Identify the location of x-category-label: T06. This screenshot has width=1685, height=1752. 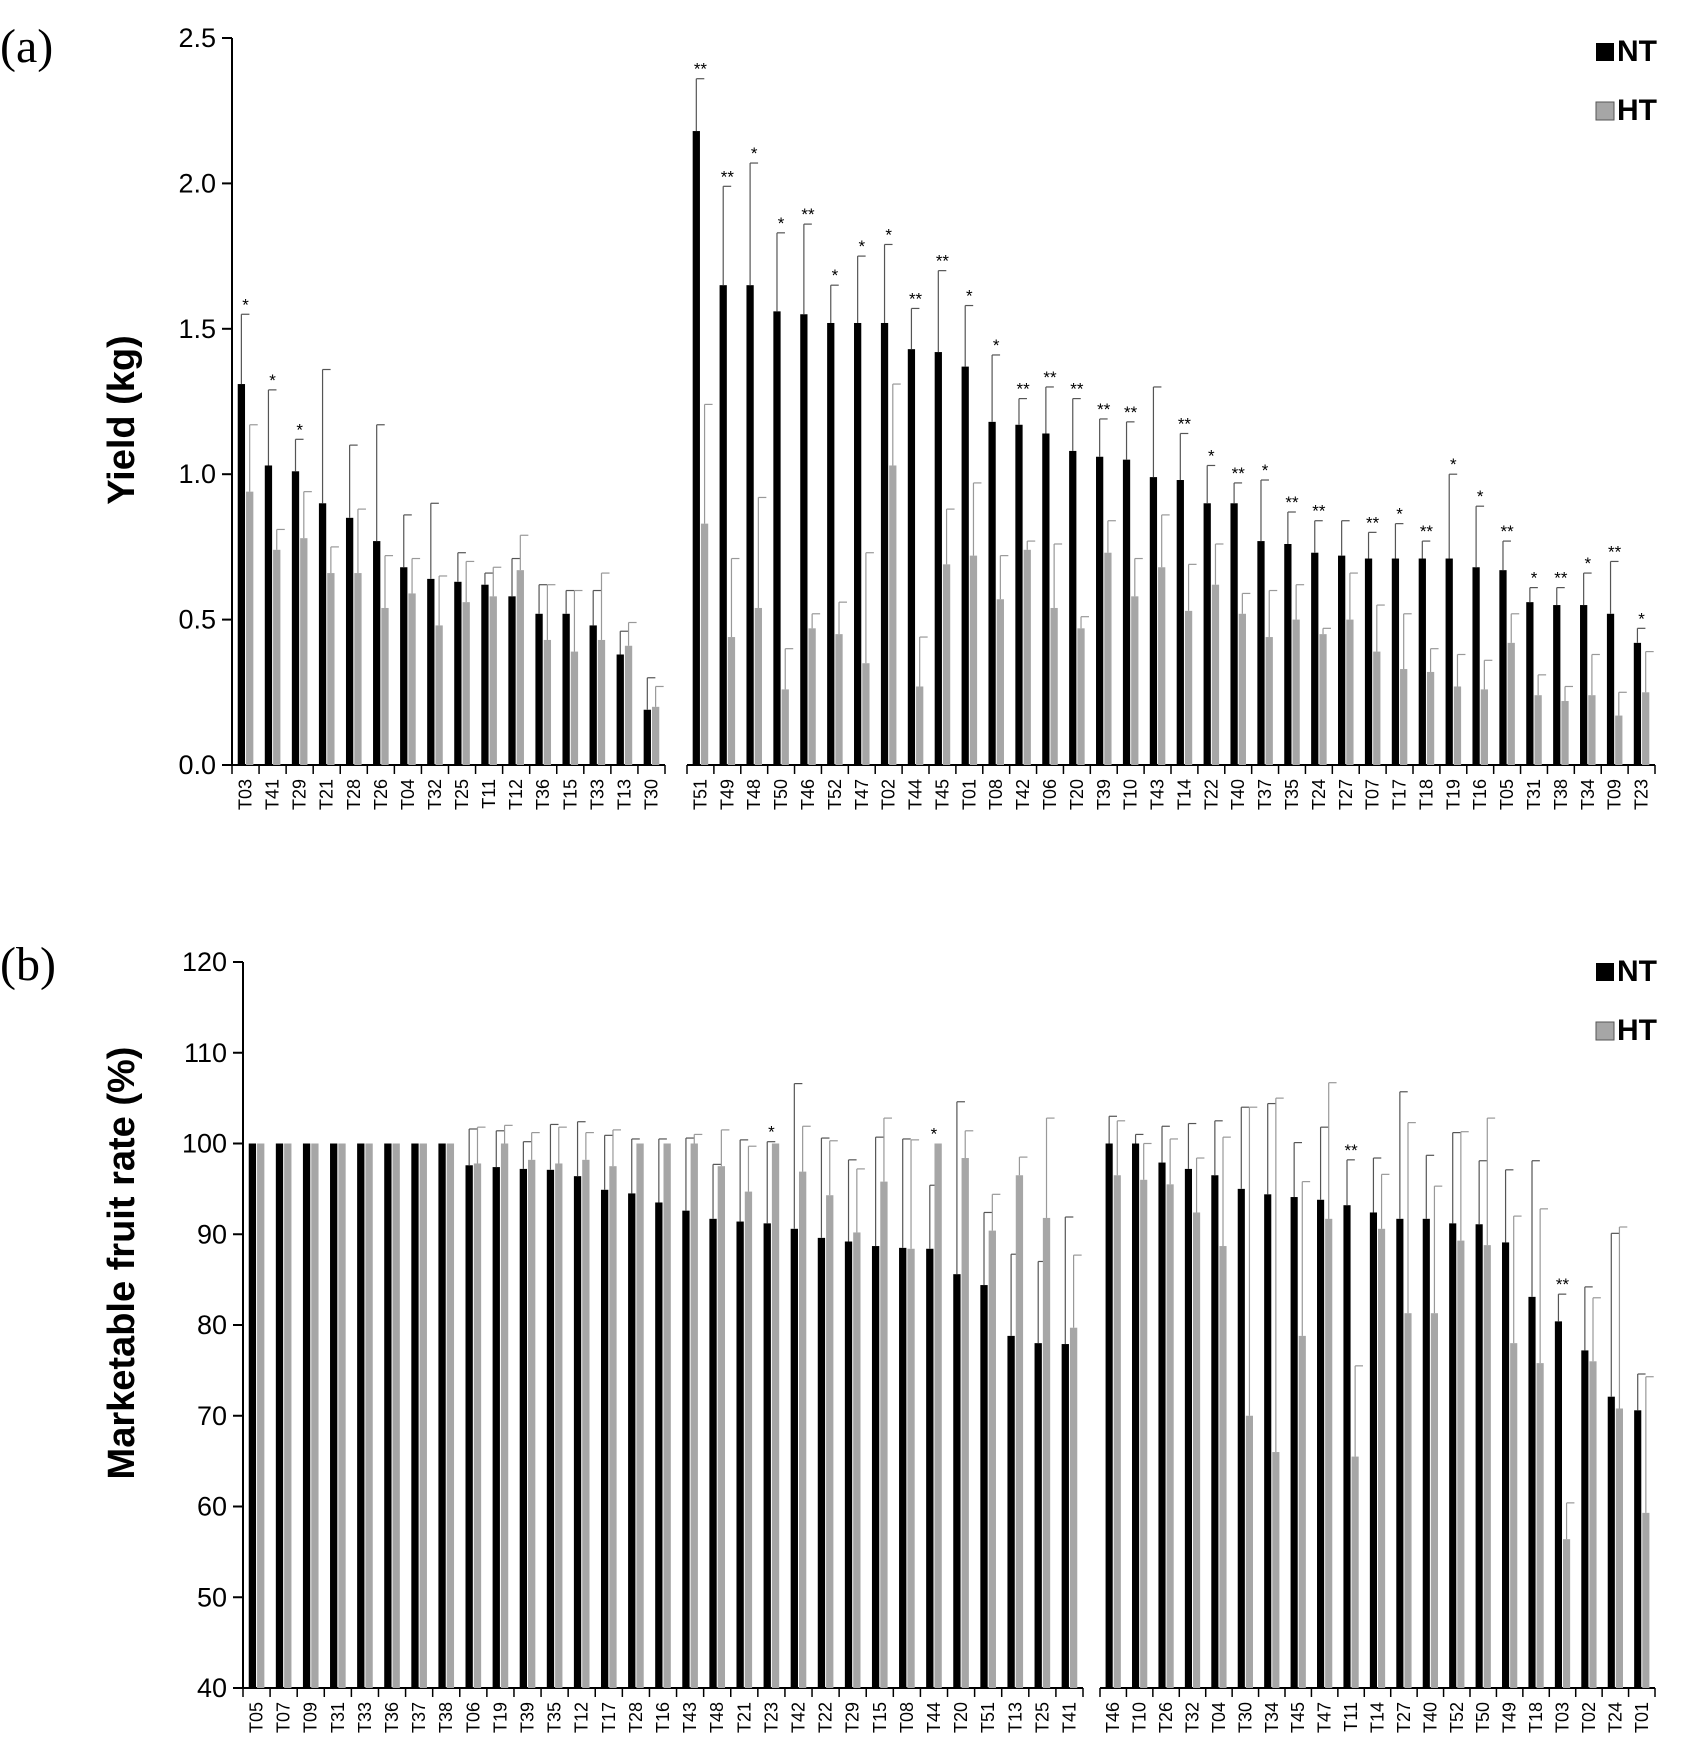
(1050, 794).